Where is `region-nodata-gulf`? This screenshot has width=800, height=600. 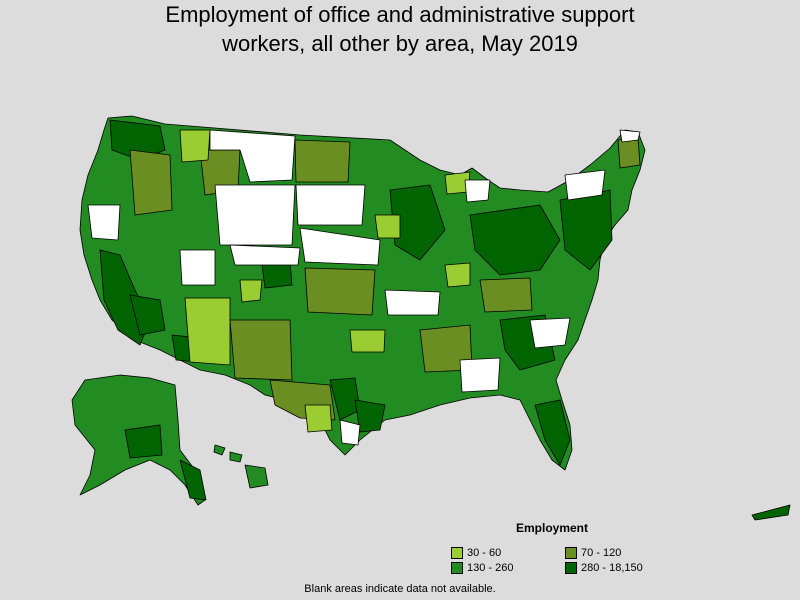
region-nodata-gulf is located at coordinates (480, 375).